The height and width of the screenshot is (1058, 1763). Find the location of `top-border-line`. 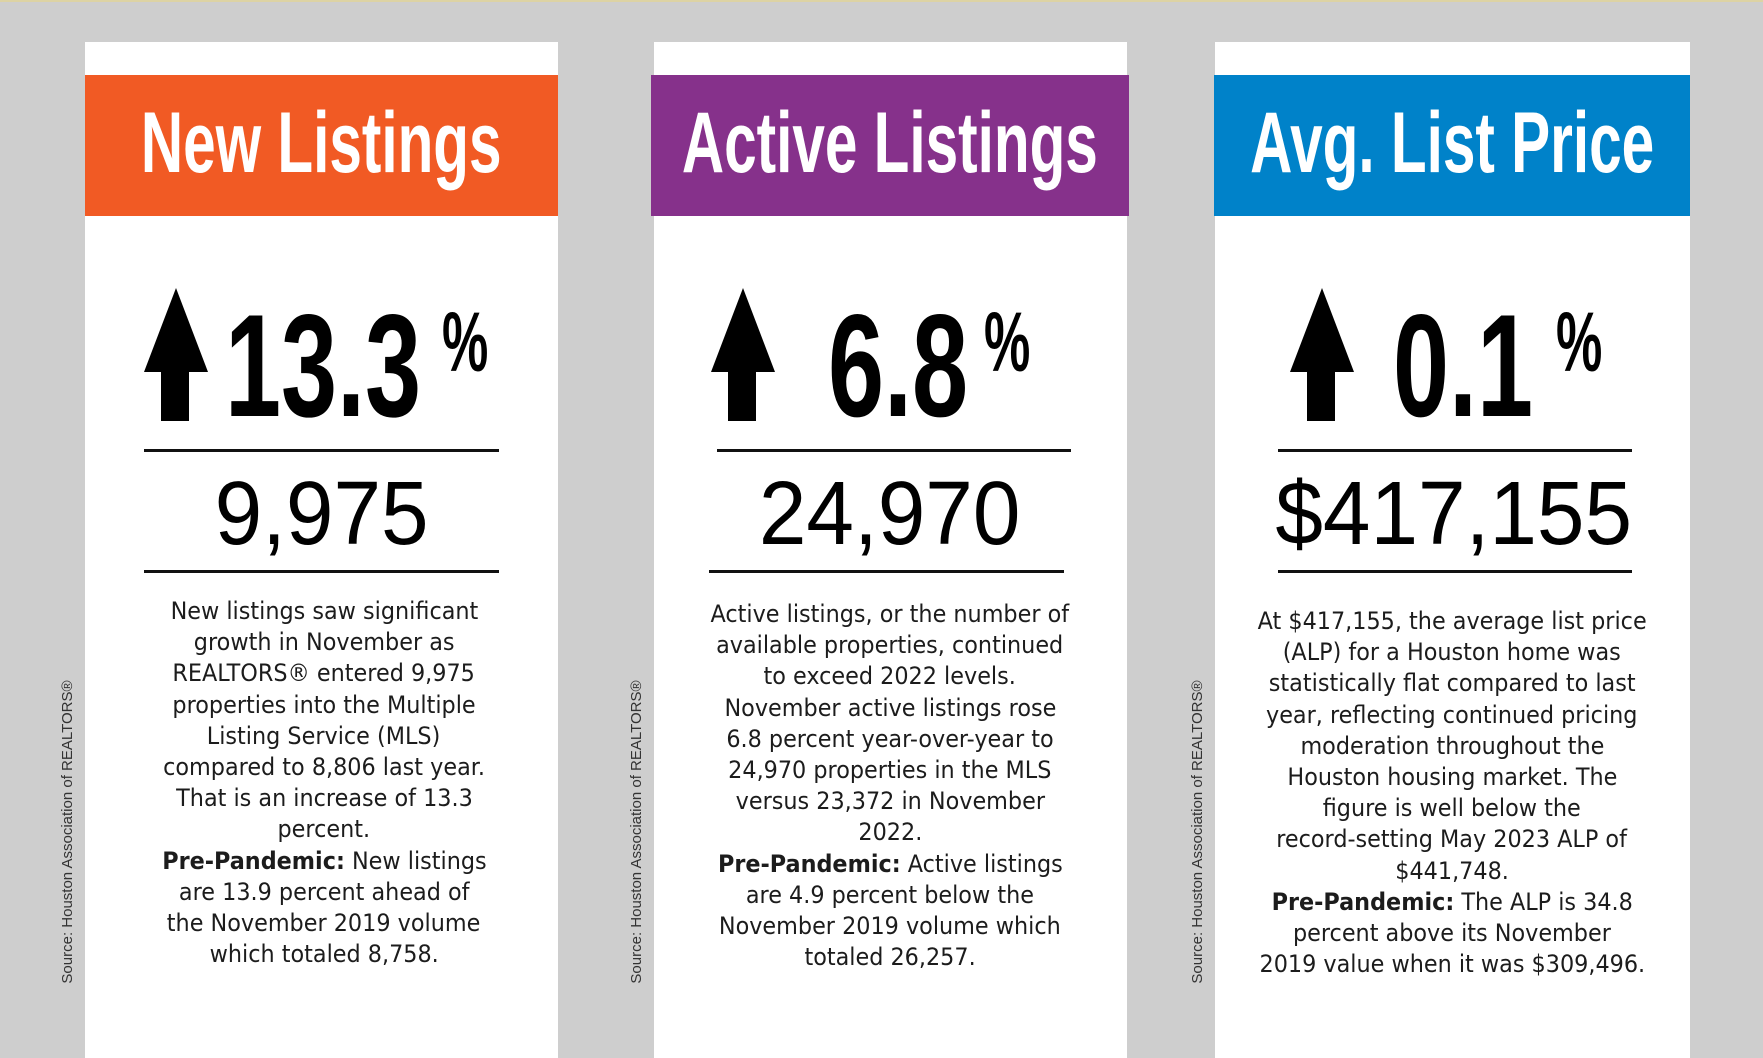

top-border-line is located at coordinates (881, 1).